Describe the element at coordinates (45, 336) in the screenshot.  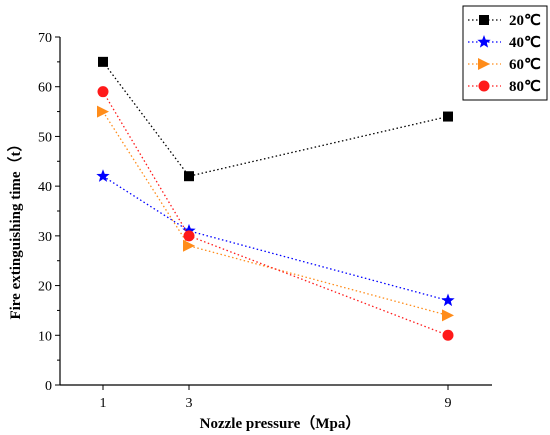
I see `y-tick-label: 10` at that location.